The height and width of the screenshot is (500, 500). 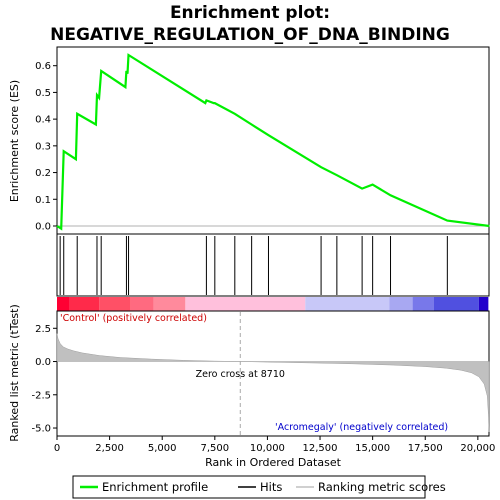 What do you see at coordinates (43, 120) in the screenshot?
I see `es-ytick-label: 0.4` at bounding box center [43, 120].